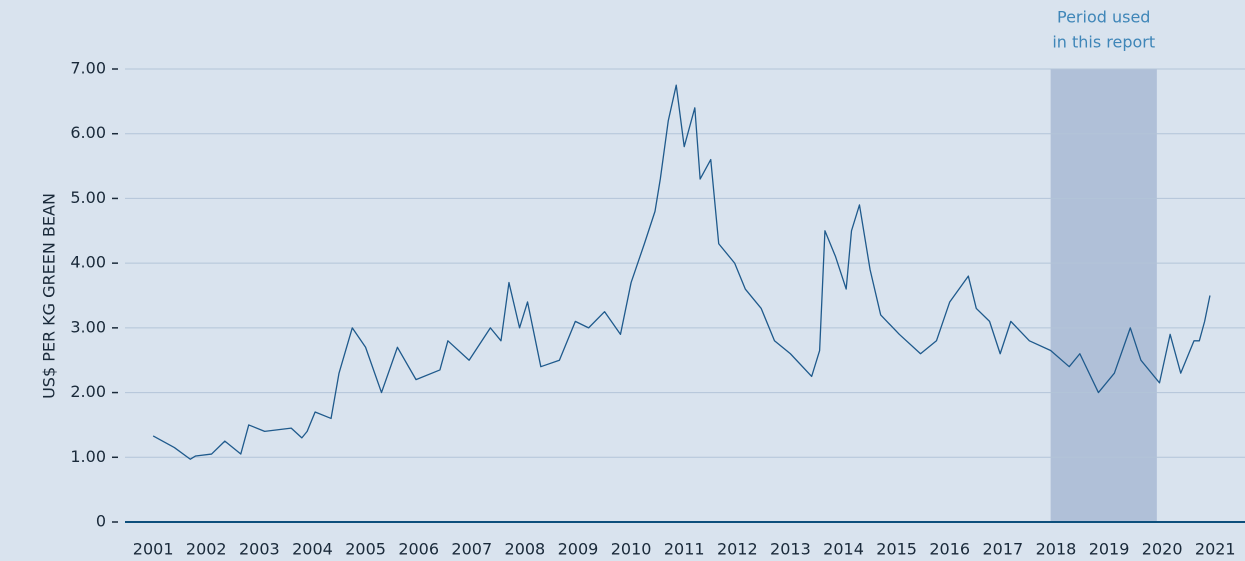 Image resolution: width=1245 pixels, height=561 pixels. What do you see at coordinates (1103, 17) in the screenshot?
I see `highlight-label: Period used` at bounding box center [1103, 17].